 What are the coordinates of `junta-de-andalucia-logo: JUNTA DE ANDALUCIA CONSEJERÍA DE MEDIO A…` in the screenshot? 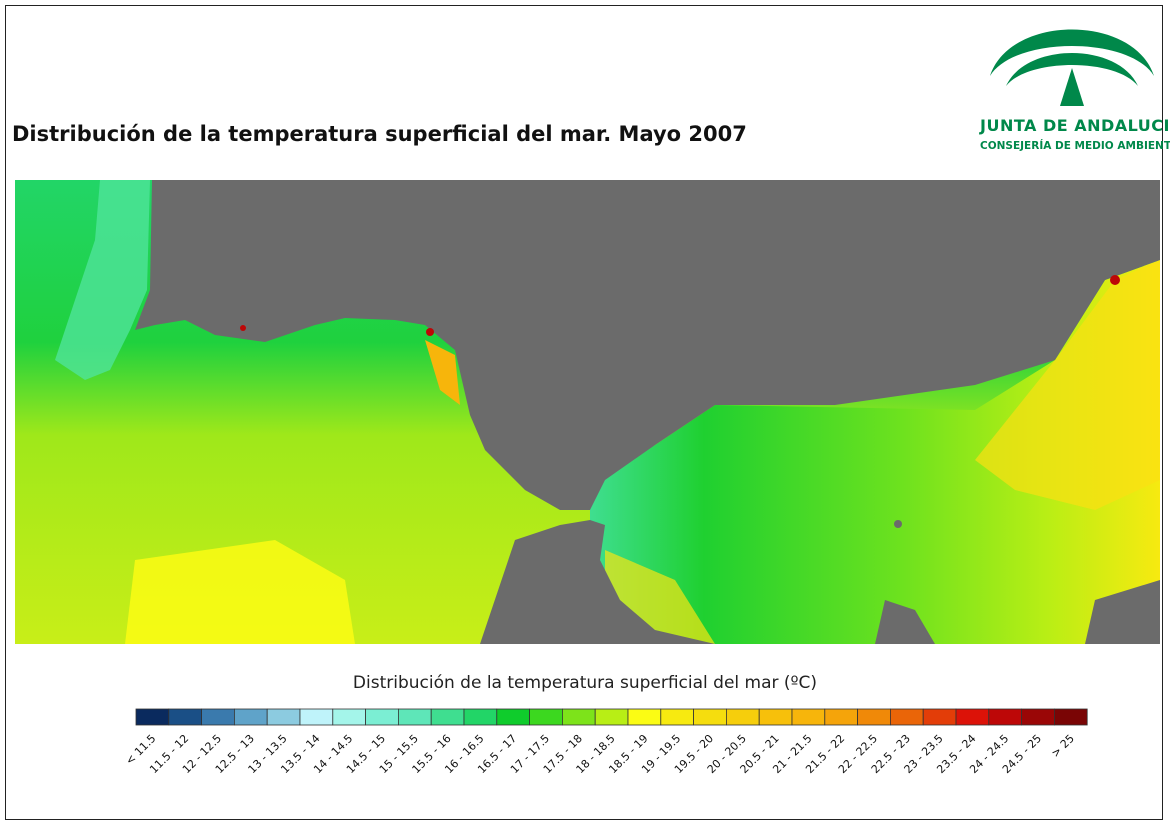 It's located at (1075, 86).